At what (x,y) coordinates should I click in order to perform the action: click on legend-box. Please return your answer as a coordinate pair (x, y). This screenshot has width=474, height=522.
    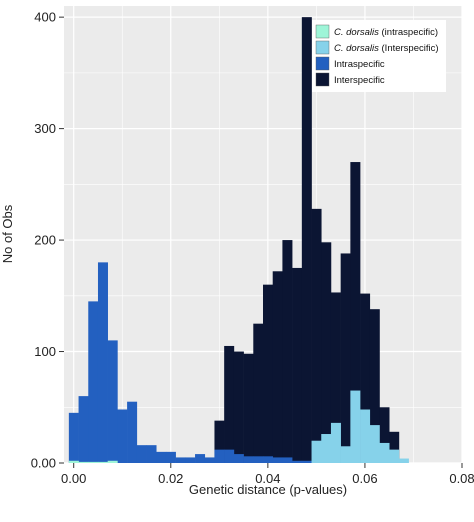
    Looking at the image, I should click on (379, 56).